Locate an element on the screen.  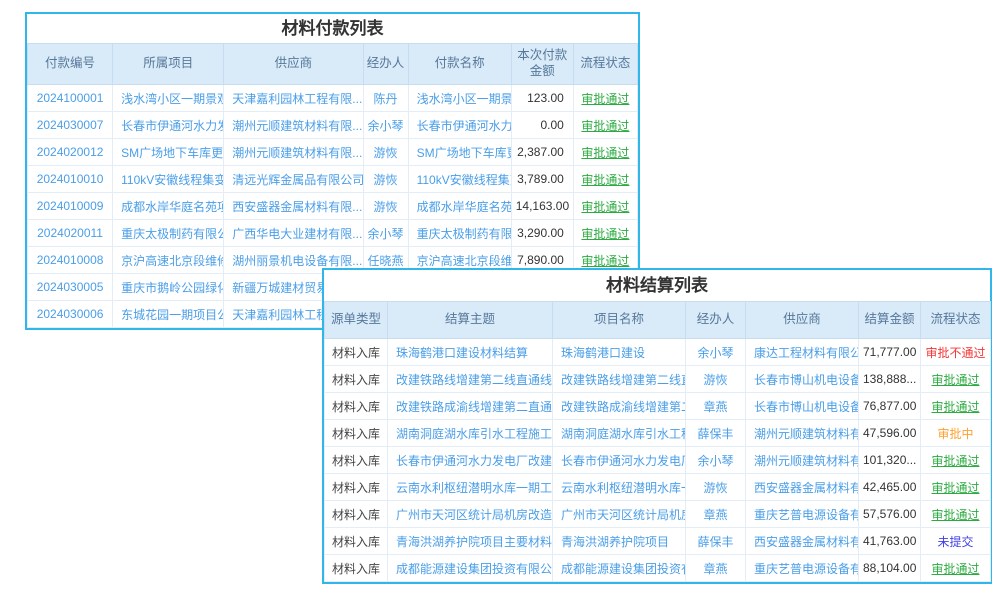
cell-payment-no: 2024030005 is located at coordinates (70, 287).